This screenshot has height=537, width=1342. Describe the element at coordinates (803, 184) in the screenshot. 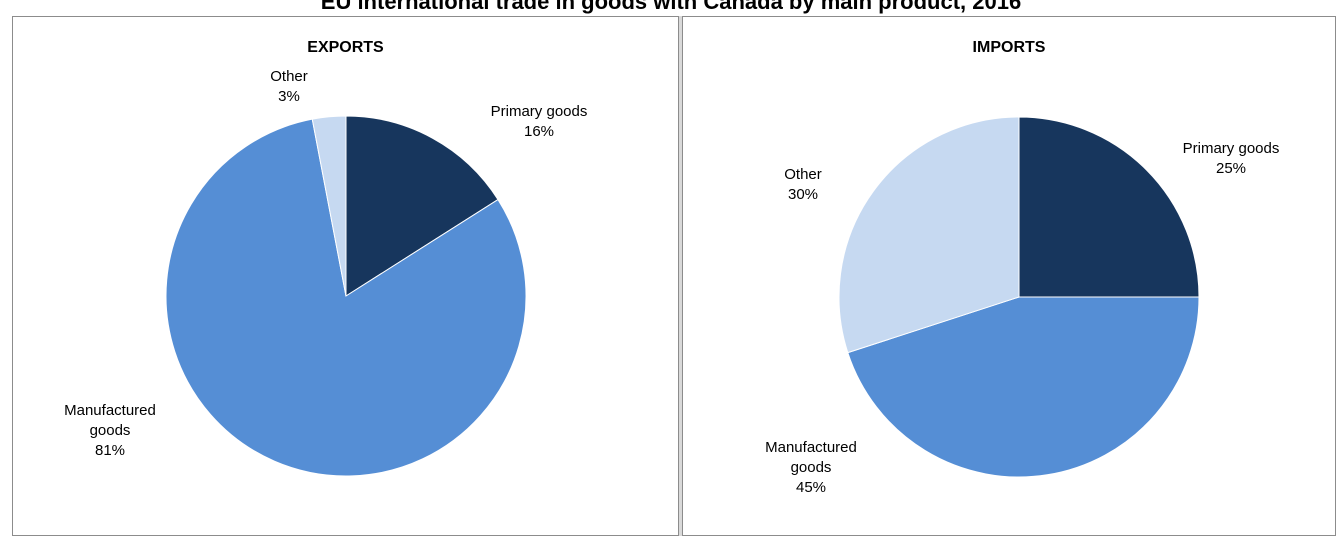

I see `imports-label-other: Other 30%` at that location.